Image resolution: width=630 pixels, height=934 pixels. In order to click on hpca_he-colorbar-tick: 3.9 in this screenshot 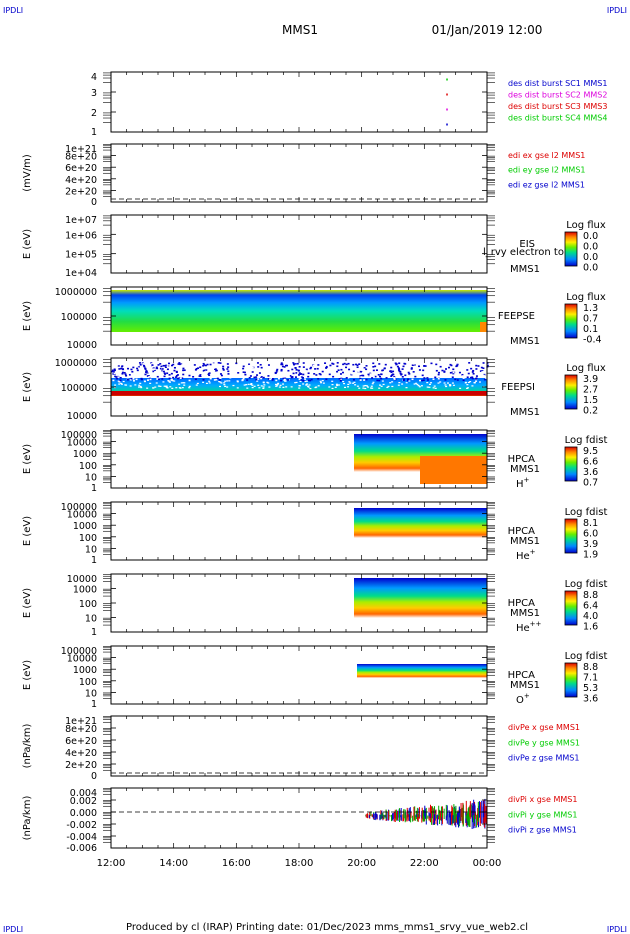, I will do `click(590, 544)`.